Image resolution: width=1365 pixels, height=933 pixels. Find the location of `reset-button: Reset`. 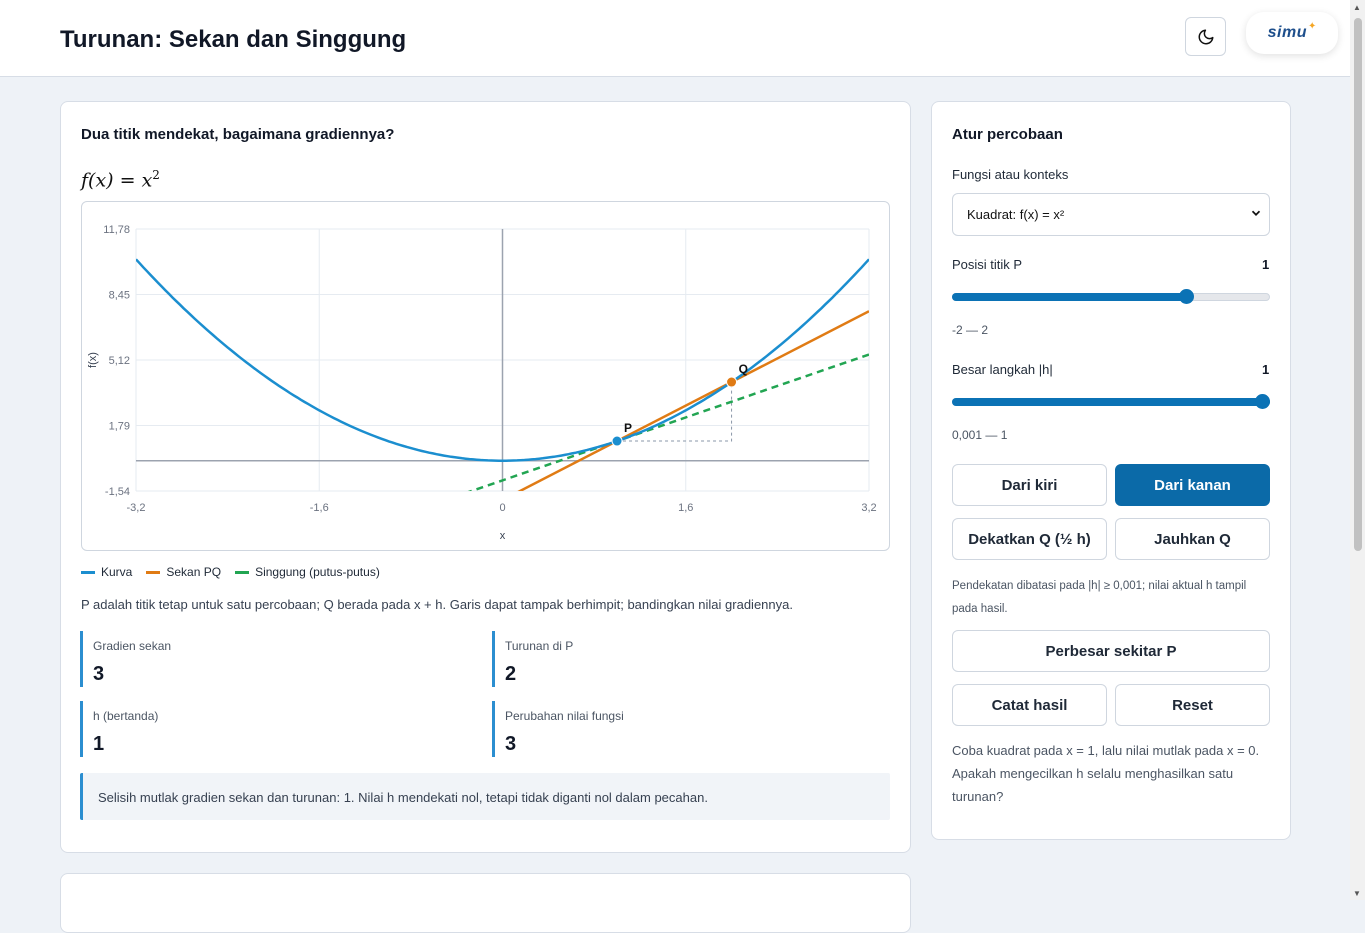

reset-button: Reset is located at coordinates (1192, 705).